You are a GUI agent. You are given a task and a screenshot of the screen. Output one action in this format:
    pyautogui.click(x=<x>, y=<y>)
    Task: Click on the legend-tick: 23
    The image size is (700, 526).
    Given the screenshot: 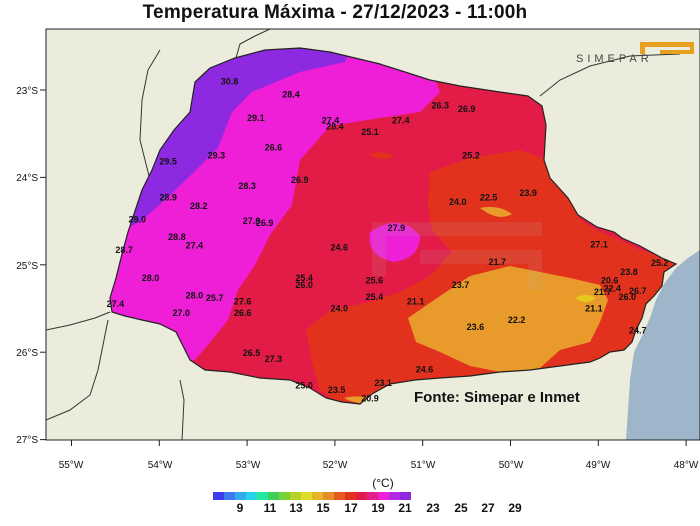 What is the action you would take?
    pyautogui.click(x=433, y=508)
    